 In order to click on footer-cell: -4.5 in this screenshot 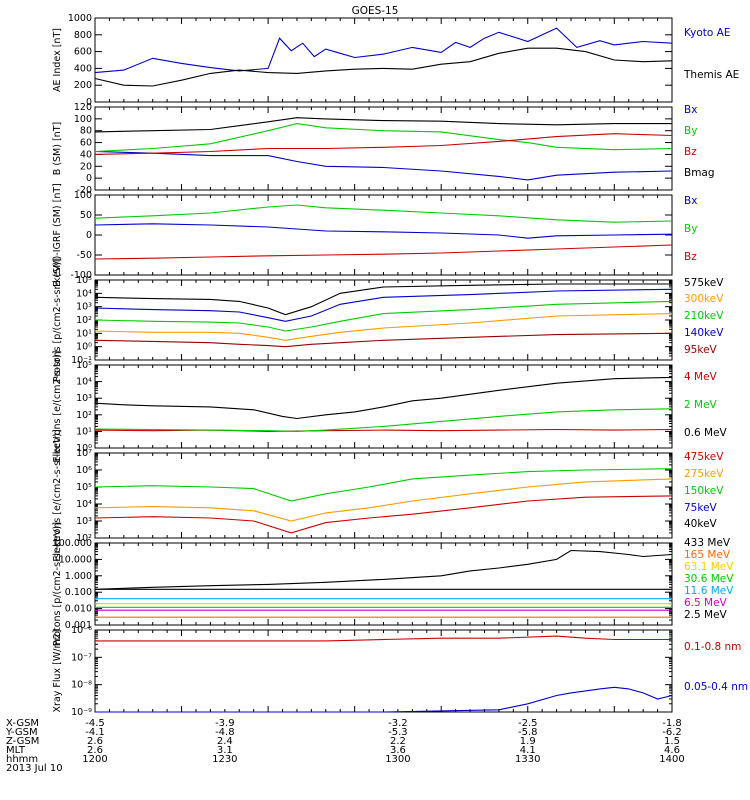, I will do `click(95, 723)`.